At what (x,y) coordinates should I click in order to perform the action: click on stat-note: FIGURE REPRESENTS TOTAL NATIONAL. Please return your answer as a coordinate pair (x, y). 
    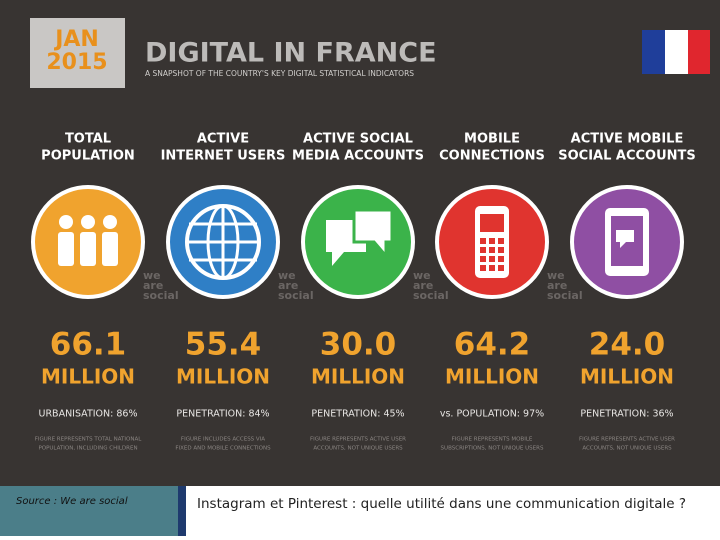
    Looking at the image, I should click on (89, 440).